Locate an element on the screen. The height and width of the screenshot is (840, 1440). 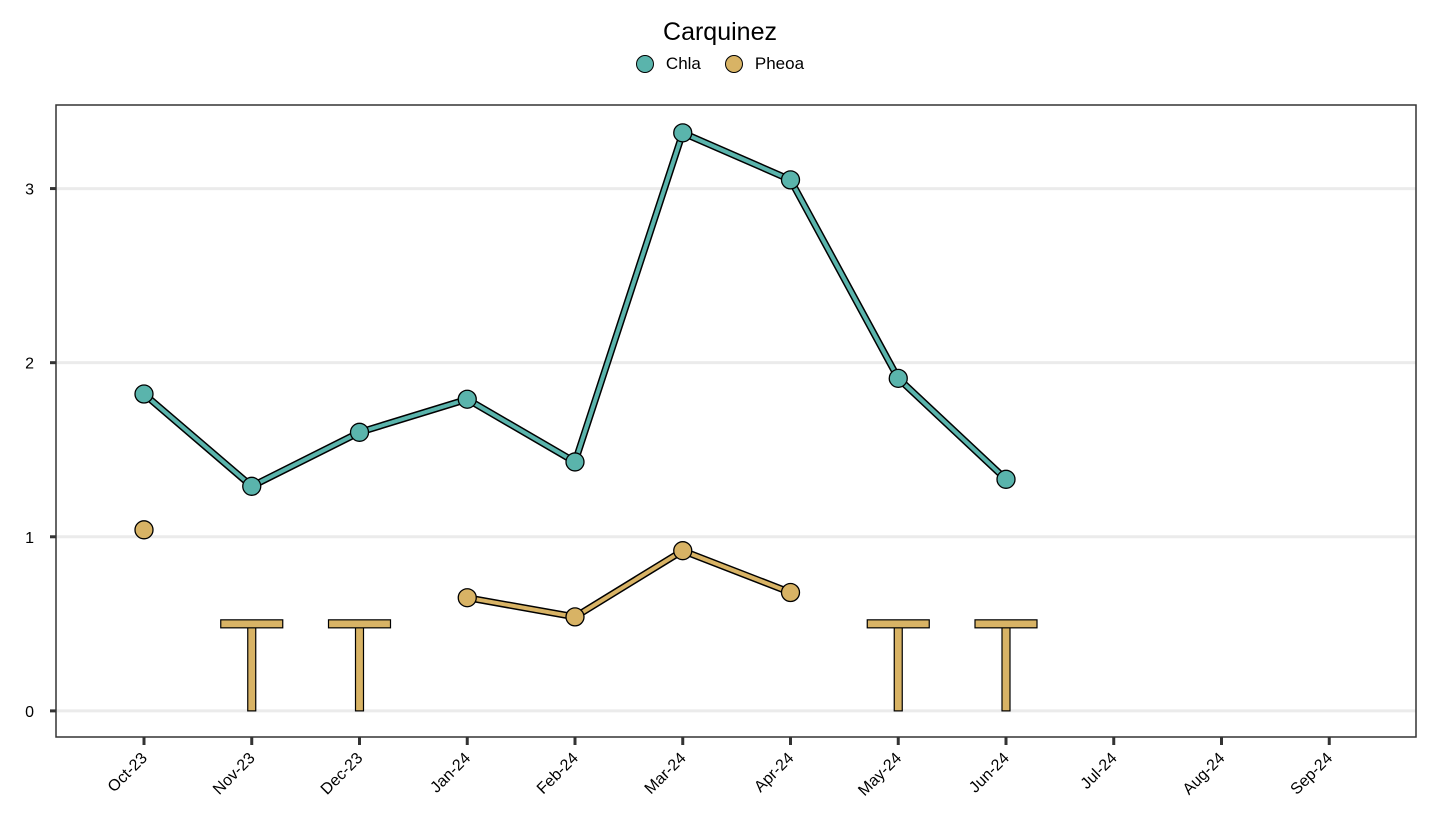
chart-title: Carquinez is located at coordinates (720, 32).